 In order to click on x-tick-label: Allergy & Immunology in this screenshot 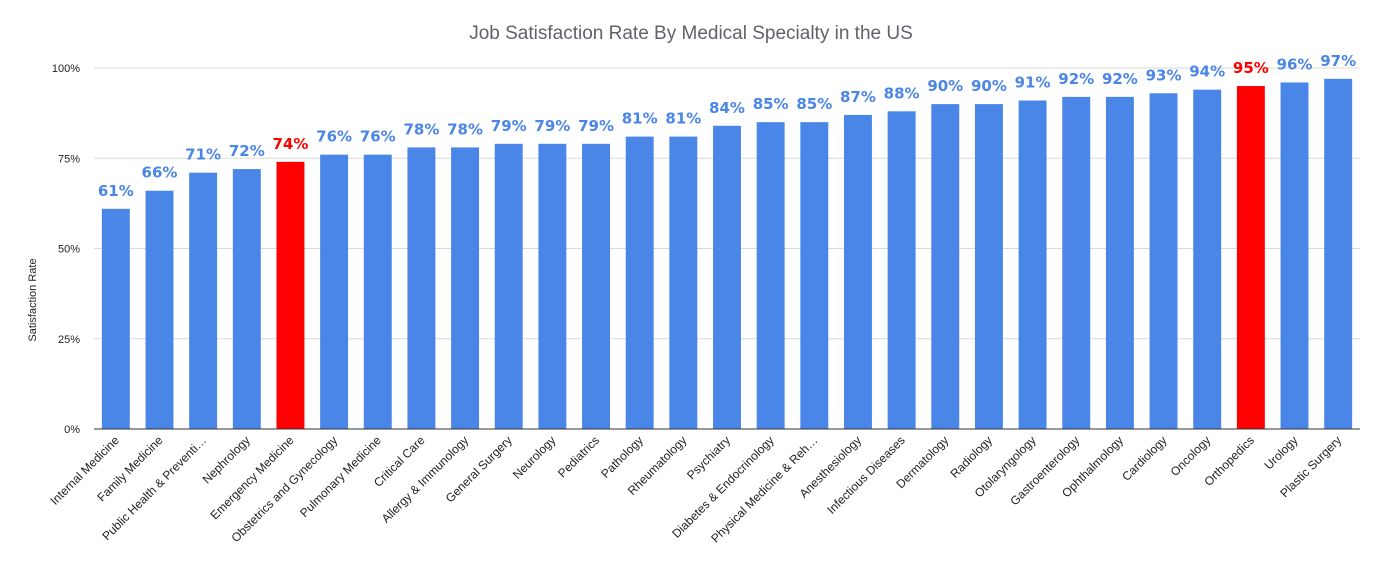, I will do `click(425, 479)`.